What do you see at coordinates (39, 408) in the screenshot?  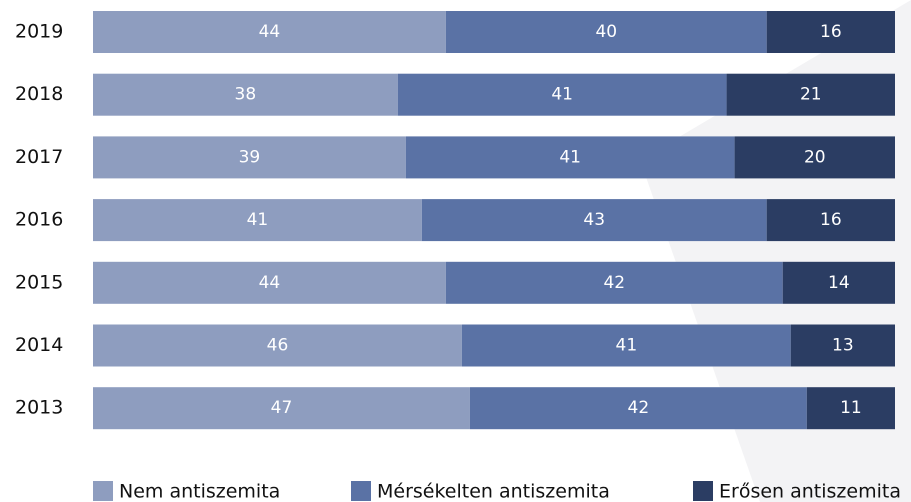 I see `y-tick-label: 2013` at bounding box center [39, 408].